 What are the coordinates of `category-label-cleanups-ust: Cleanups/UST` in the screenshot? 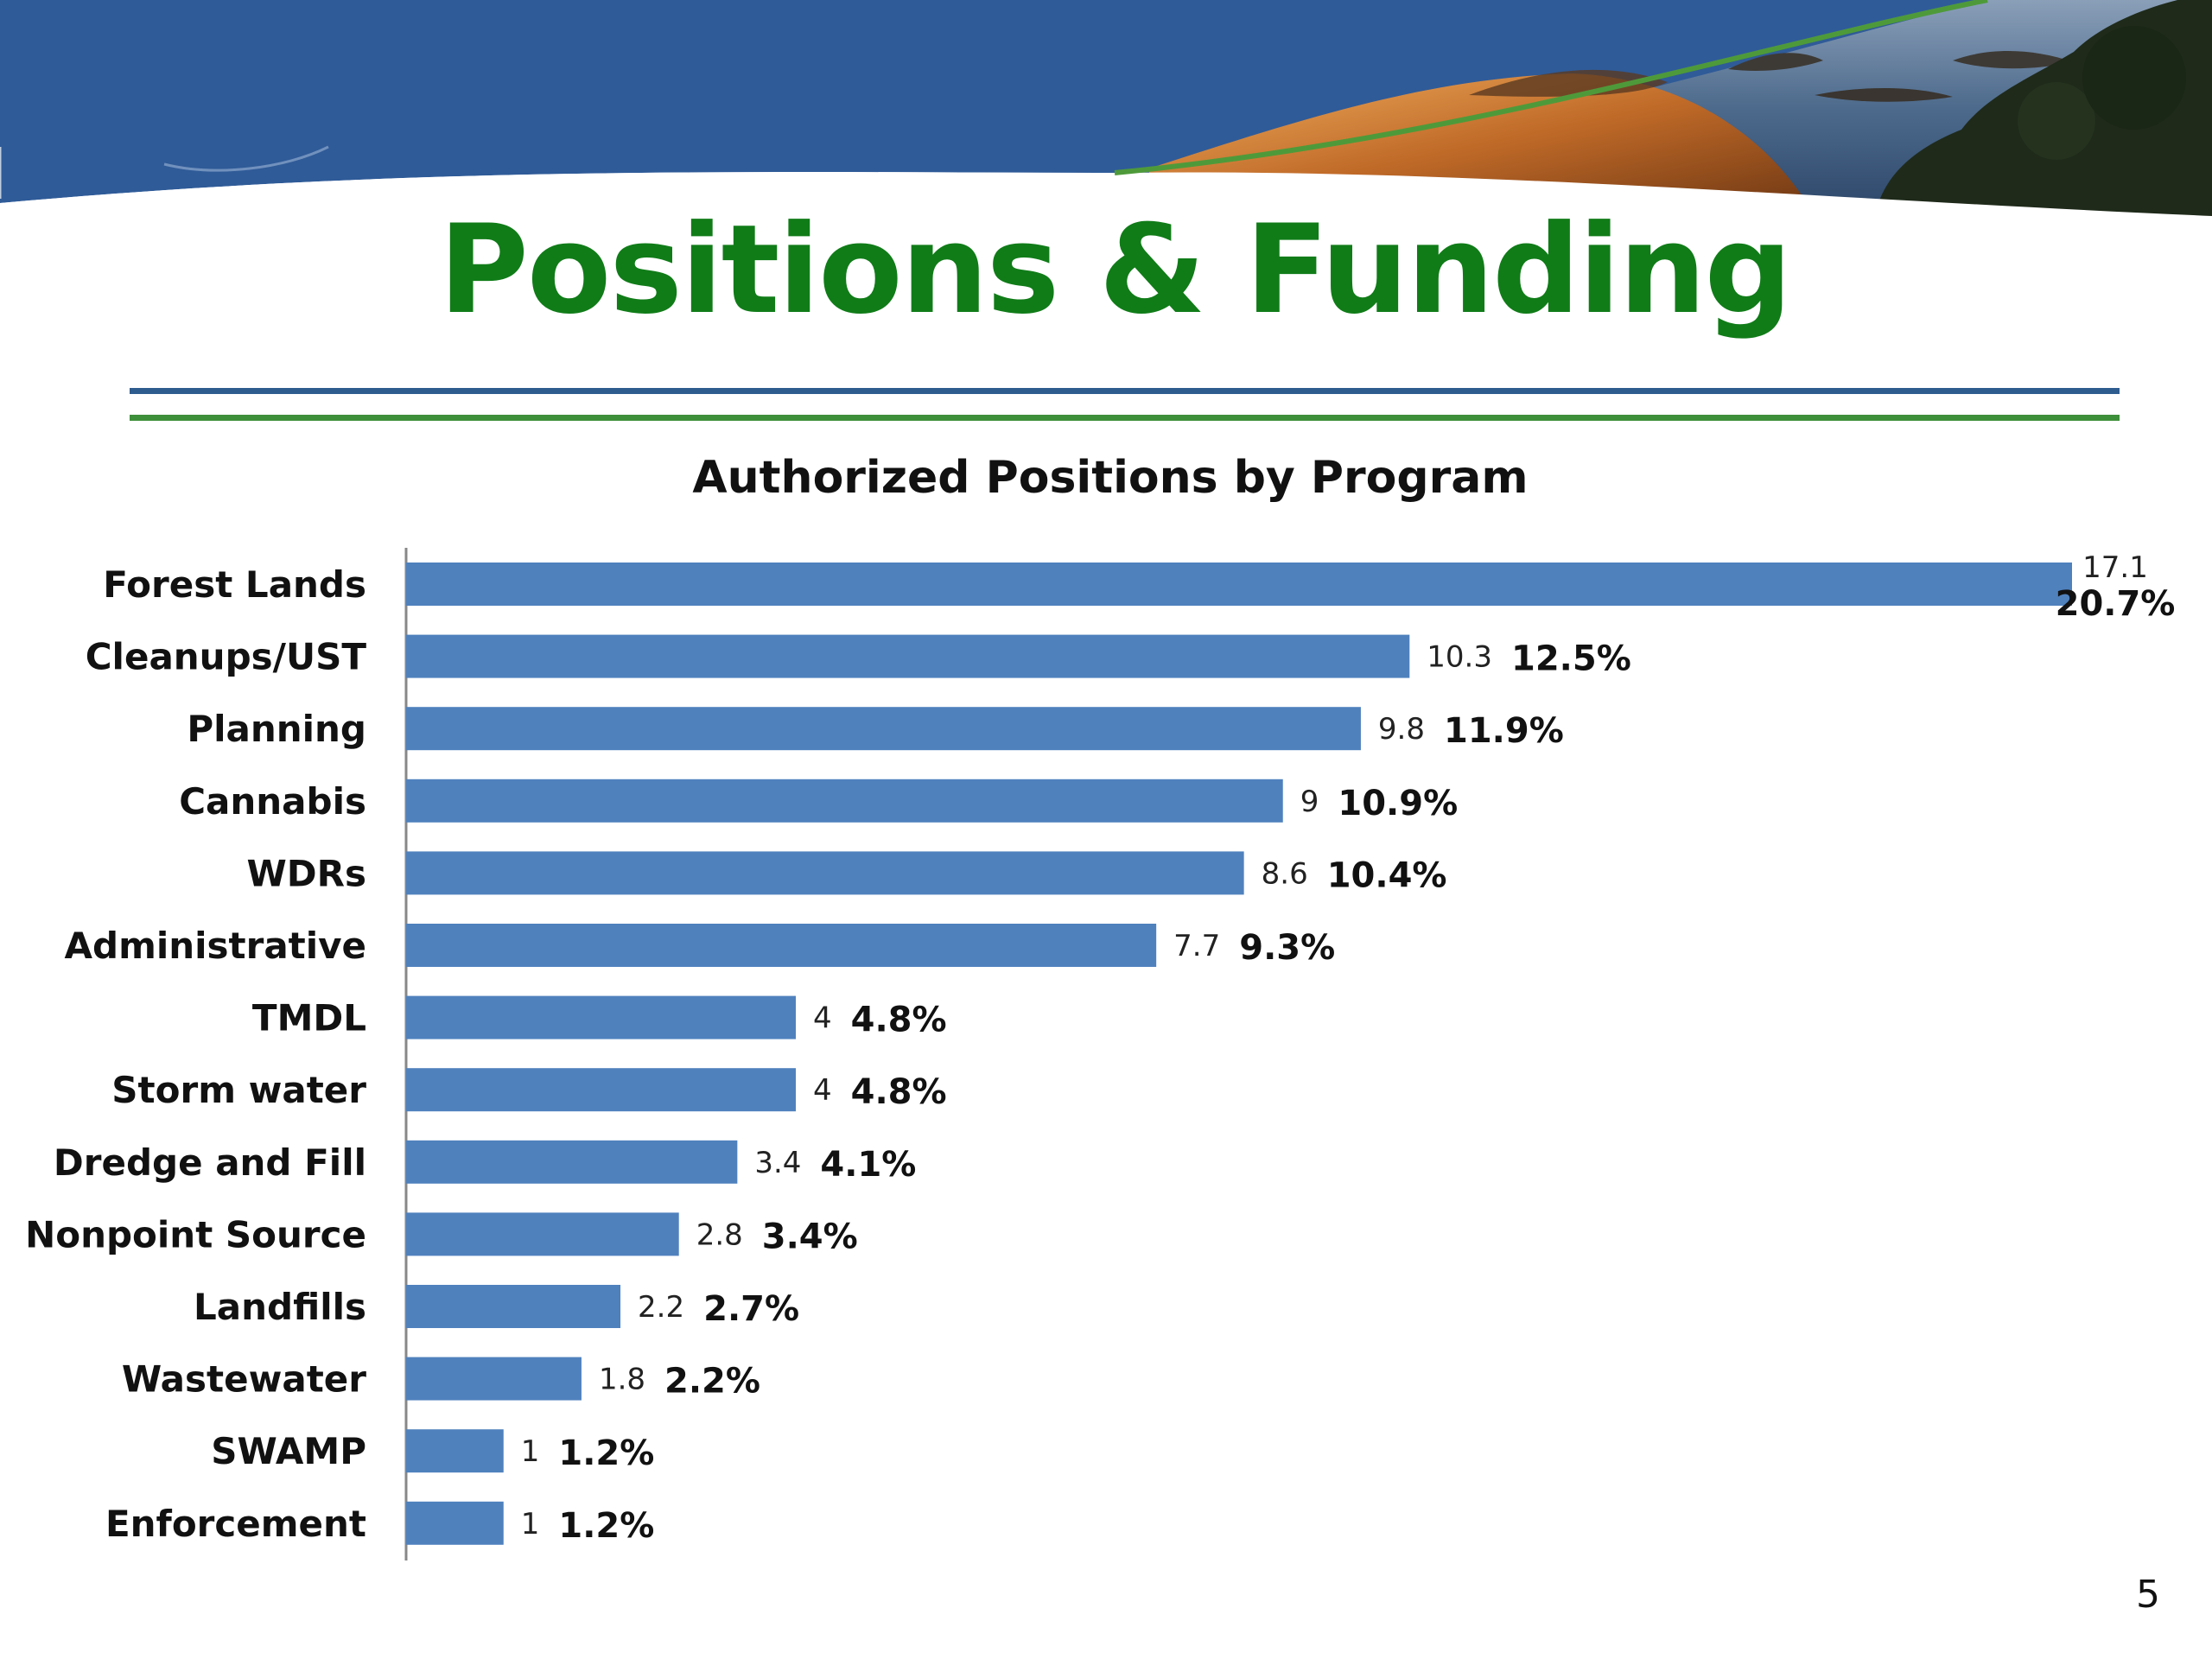 It's located at (226, 657).